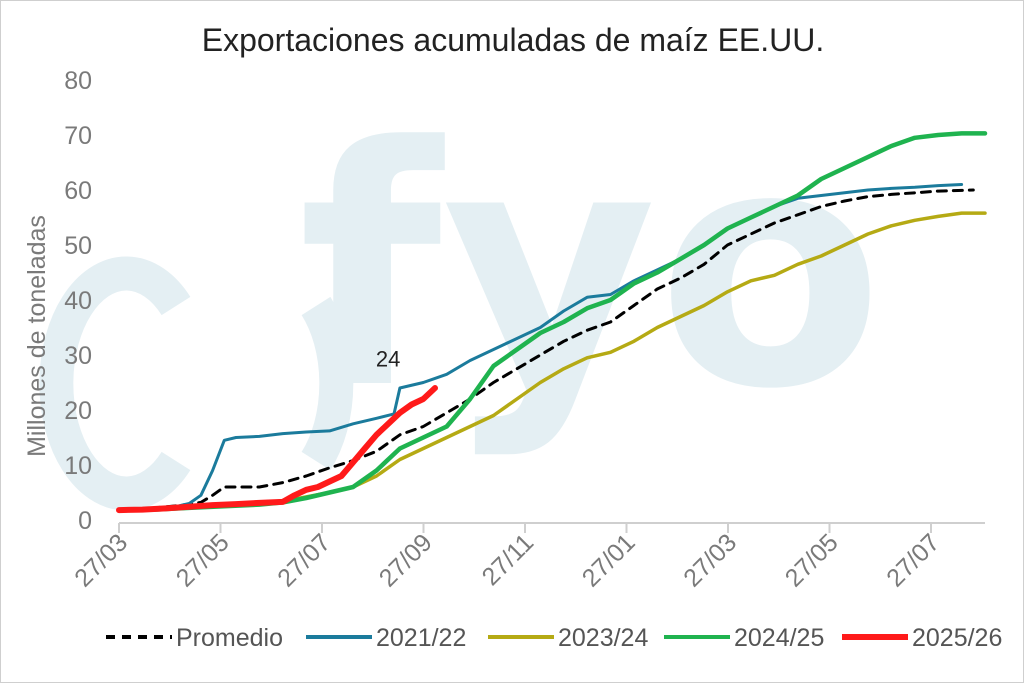 Image resolution: width=1024 pixels, height=684 pixels. Describe the element at coordinates (513, 40) in the screenshot. I see `chart-title: Exportaciones acumuladas de maíz EE.UU.` at that location.